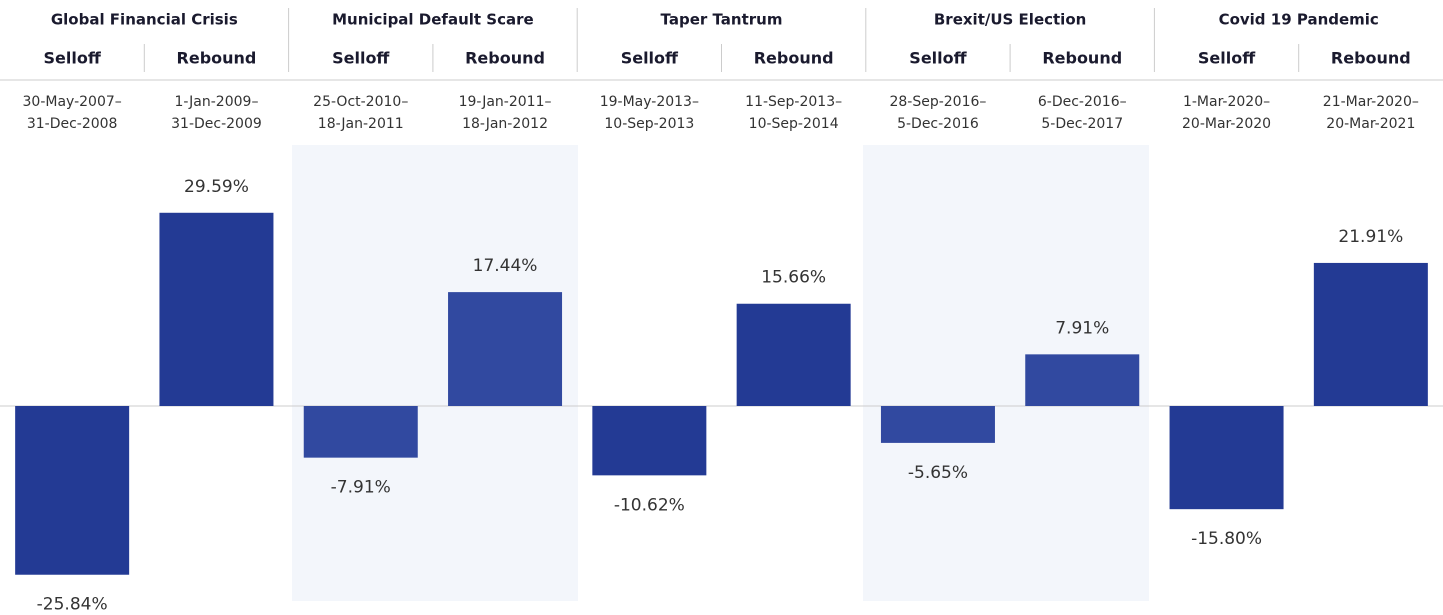  Describe the element at coordinates (1082, 124) in the screenshot. I see `date-end: 5-Dec-2017` at that location.